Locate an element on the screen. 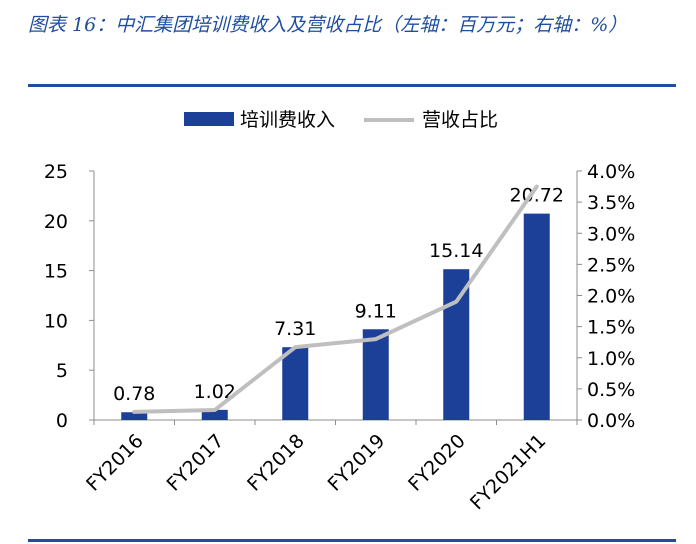 This screenshot has height=544, width=696. right-tick-label: 2.0% is located at coordinates (611, 297).